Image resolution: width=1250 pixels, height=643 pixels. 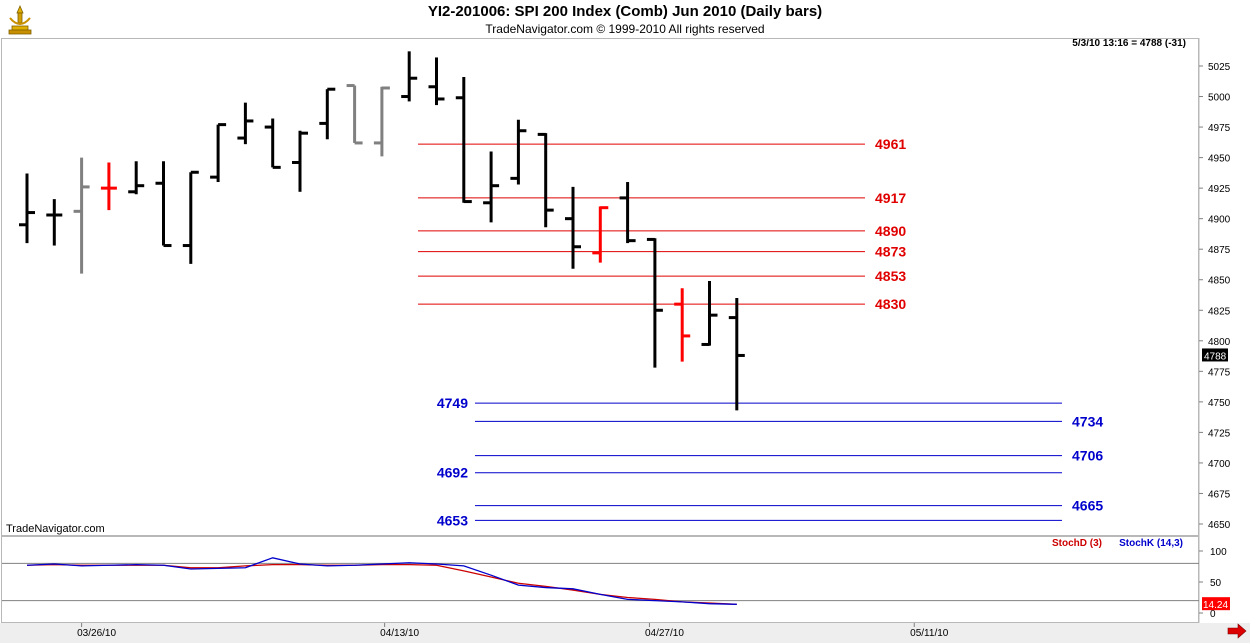 What do you see at coordinates (890, 198) in the screenshot?
I see `resistance-label: 4917` at bounding box center [890, 198].